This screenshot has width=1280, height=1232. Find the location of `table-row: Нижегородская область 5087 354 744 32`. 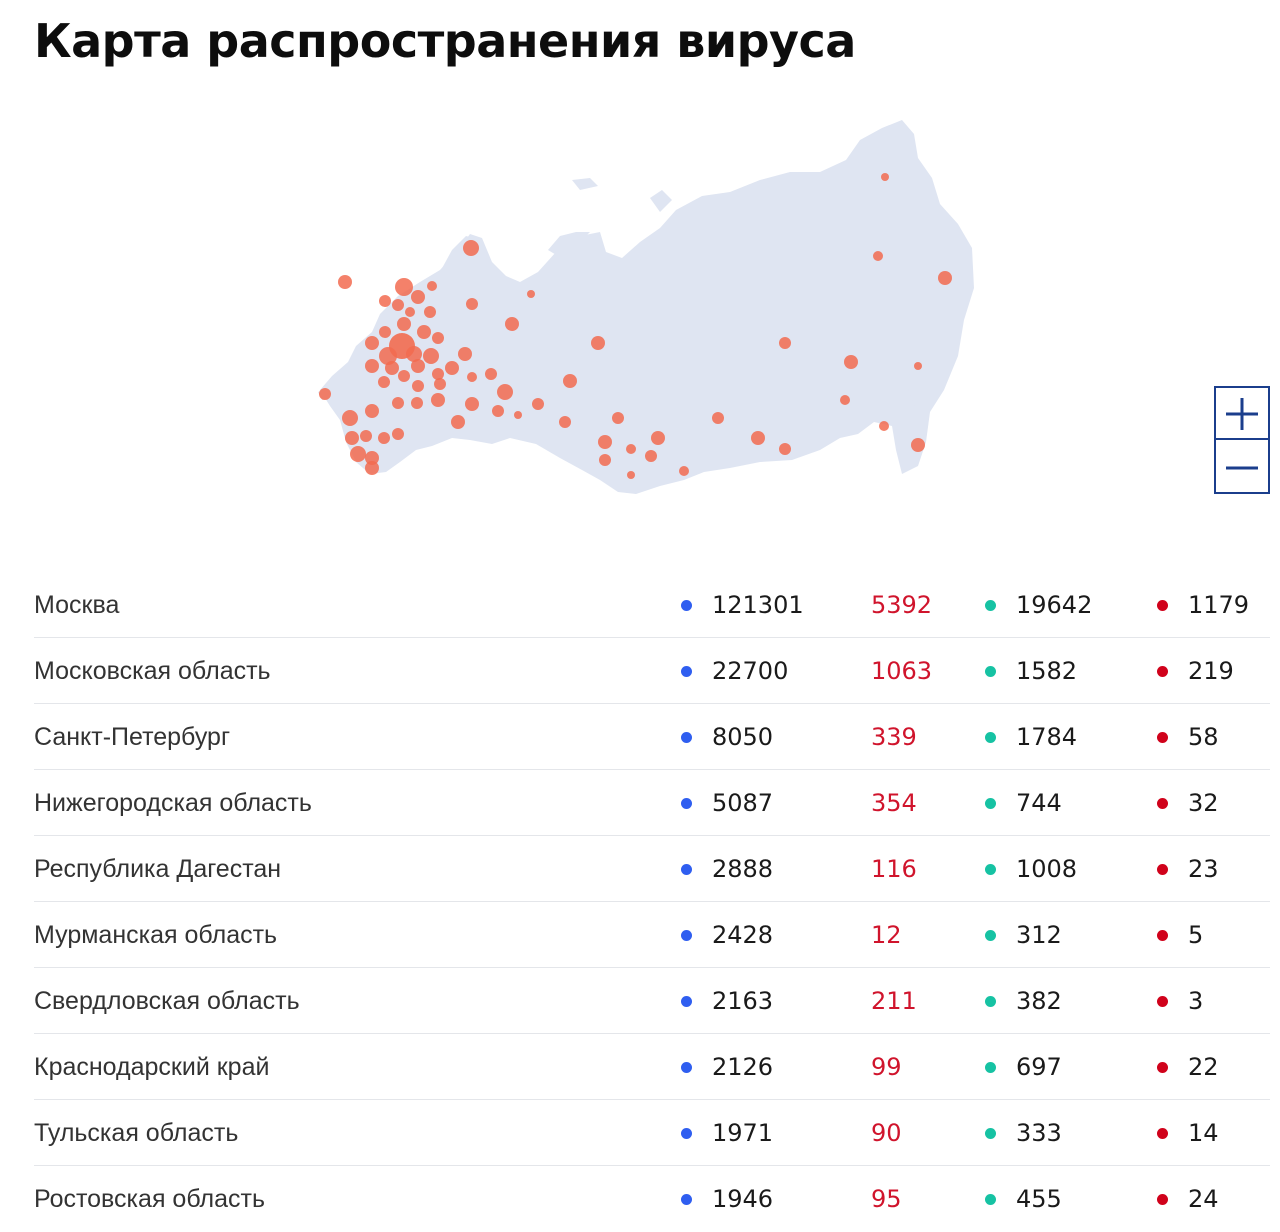

table-row: Нижегородская область 5087 354 744 32 is located at coordinates (652, 803).